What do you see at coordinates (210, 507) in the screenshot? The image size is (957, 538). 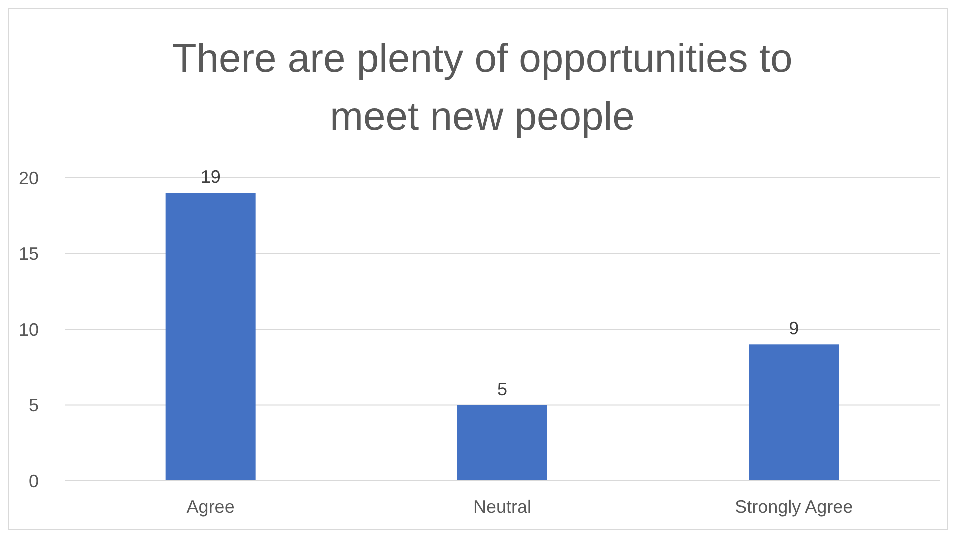 I see `x-tick-label: Agree` at bounding box center [210, 507].